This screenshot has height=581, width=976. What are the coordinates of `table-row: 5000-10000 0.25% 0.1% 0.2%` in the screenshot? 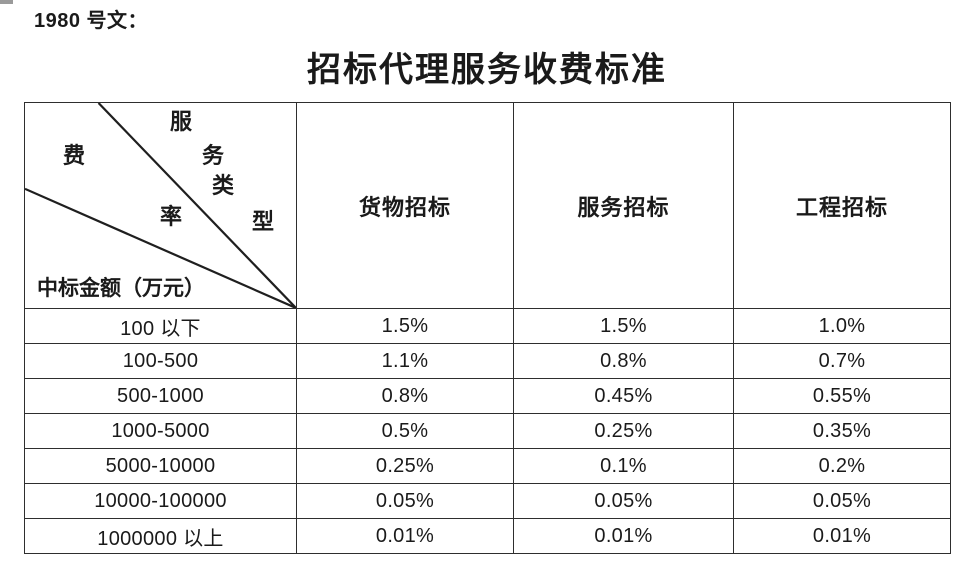 It's located at (487, 466).